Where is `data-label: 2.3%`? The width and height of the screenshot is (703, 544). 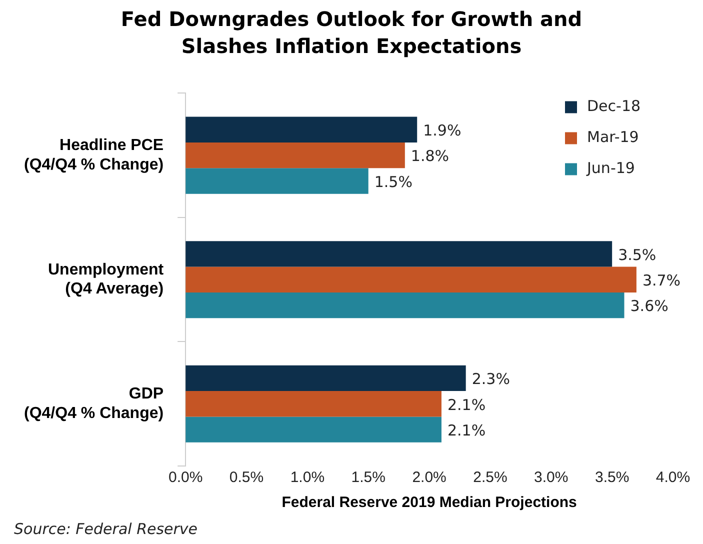 data-label: 2.3% is located at coordinates (491, 379).